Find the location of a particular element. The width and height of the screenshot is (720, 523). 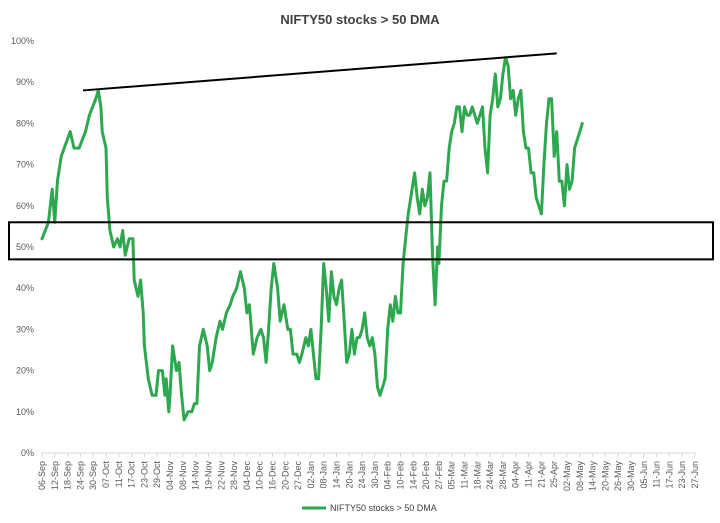

x-tick-label: 24-Mar is located at coordinates (490, 475).